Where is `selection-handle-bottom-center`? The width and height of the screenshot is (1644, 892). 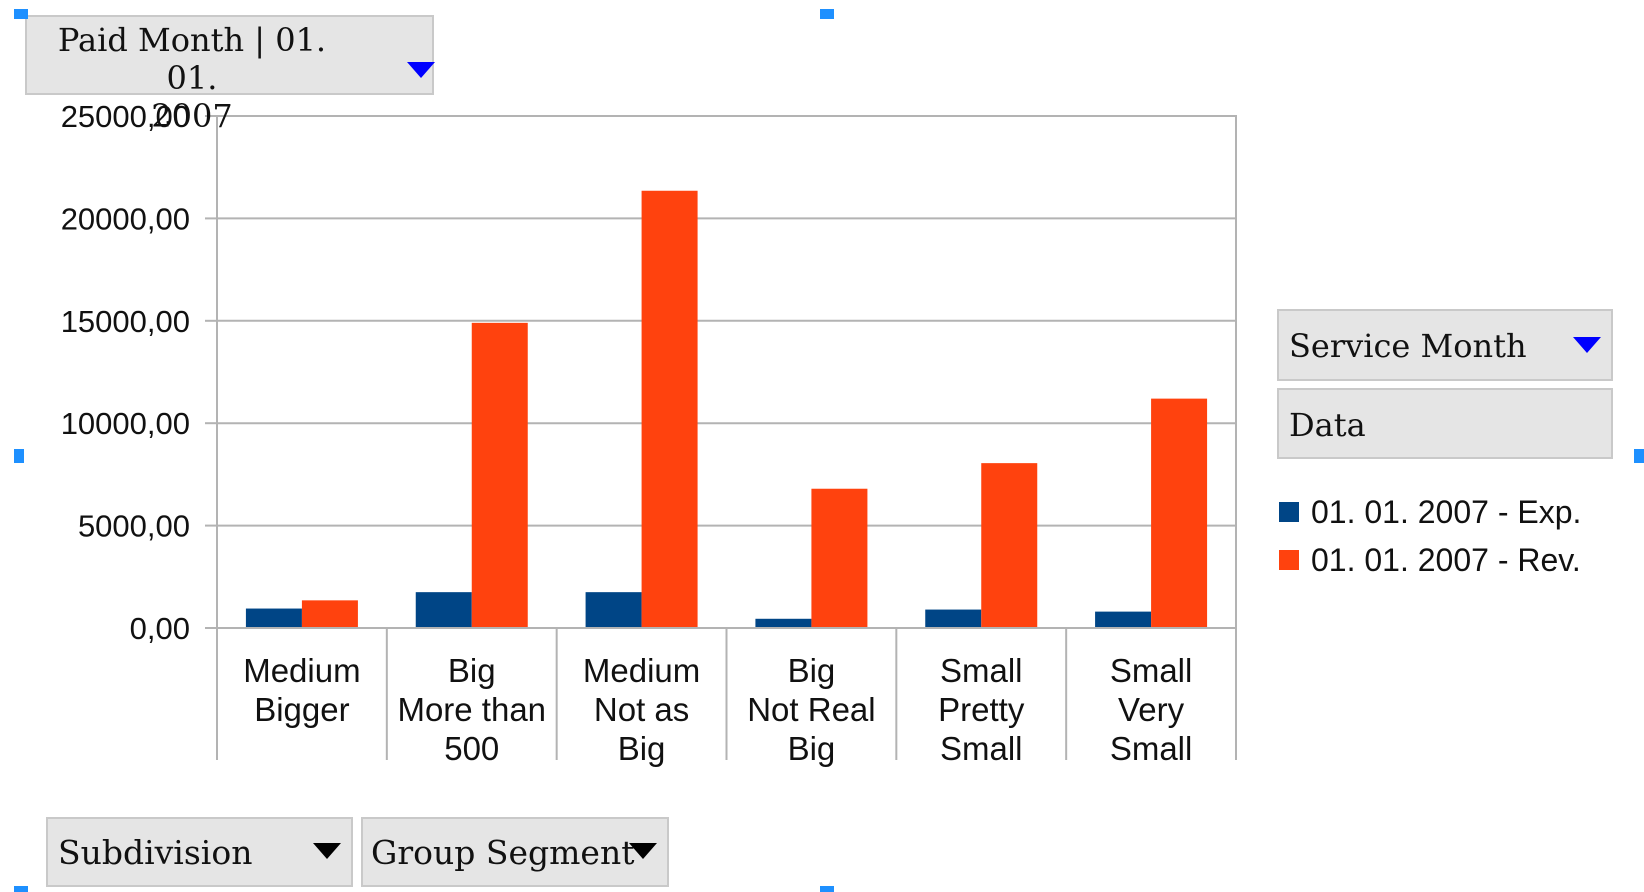
selection-handle-bottom-center is located at coordinates (827, 889).